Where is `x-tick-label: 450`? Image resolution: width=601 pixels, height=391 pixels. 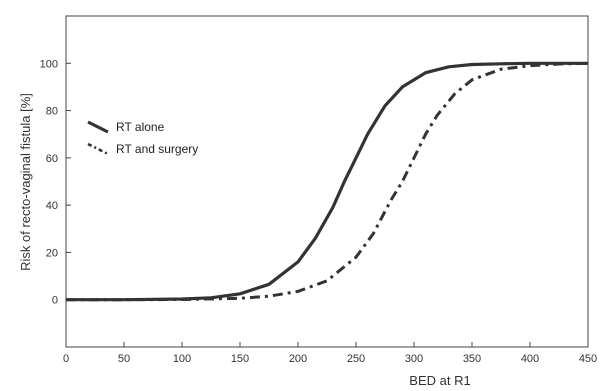
x-tick-label: 450 is located at coordinates (588, 359).